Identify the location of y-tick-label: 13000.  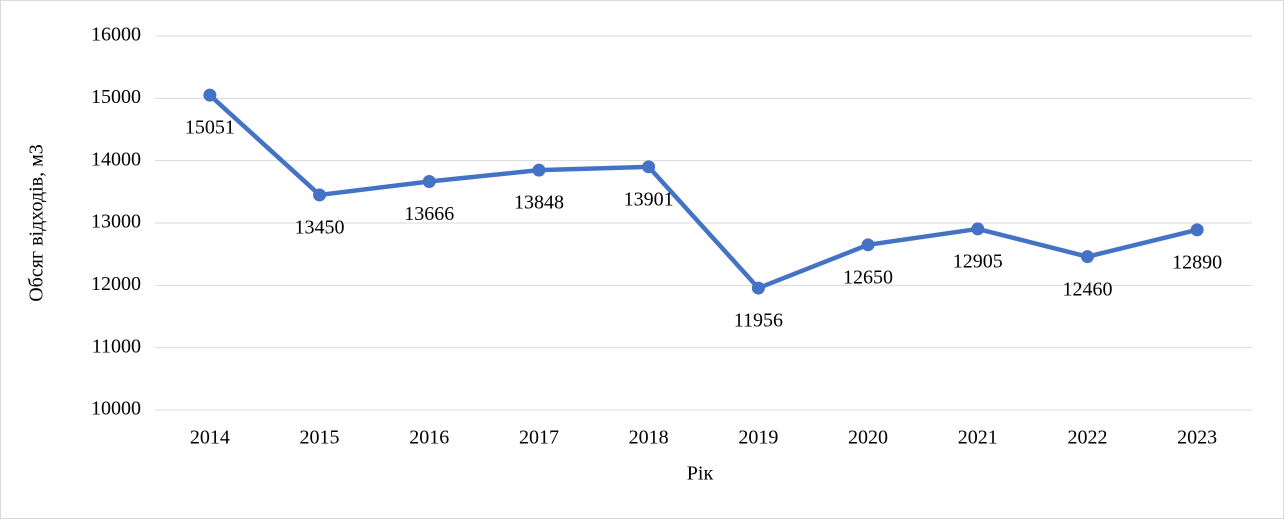
(116, 222).